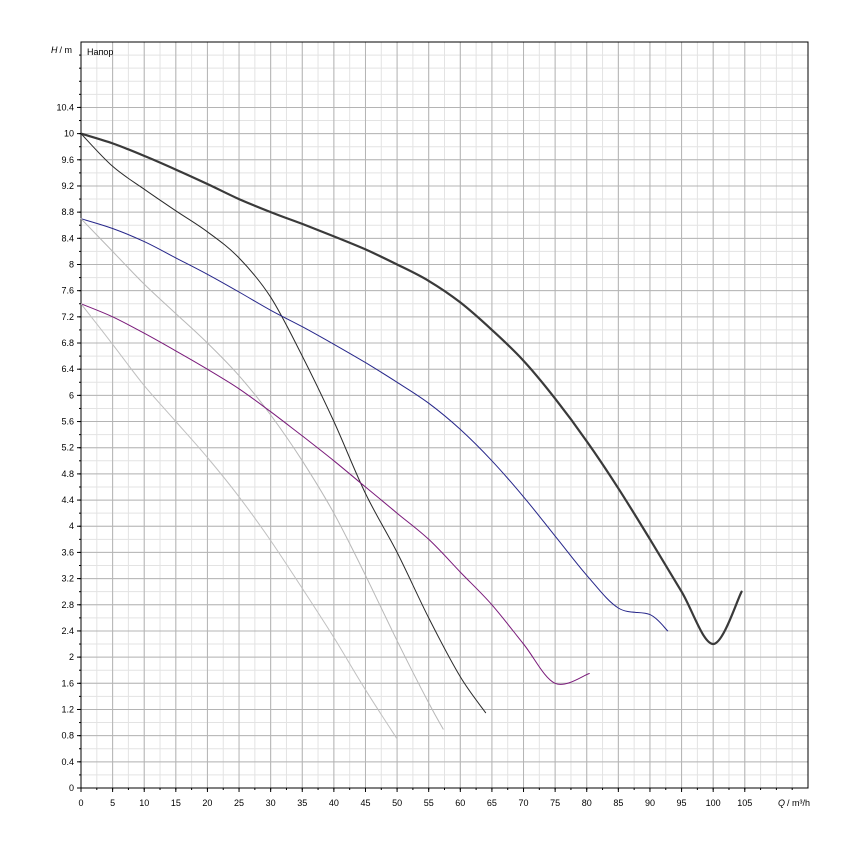  I want to click on x-axis-variable: Q, so click(781, 803).